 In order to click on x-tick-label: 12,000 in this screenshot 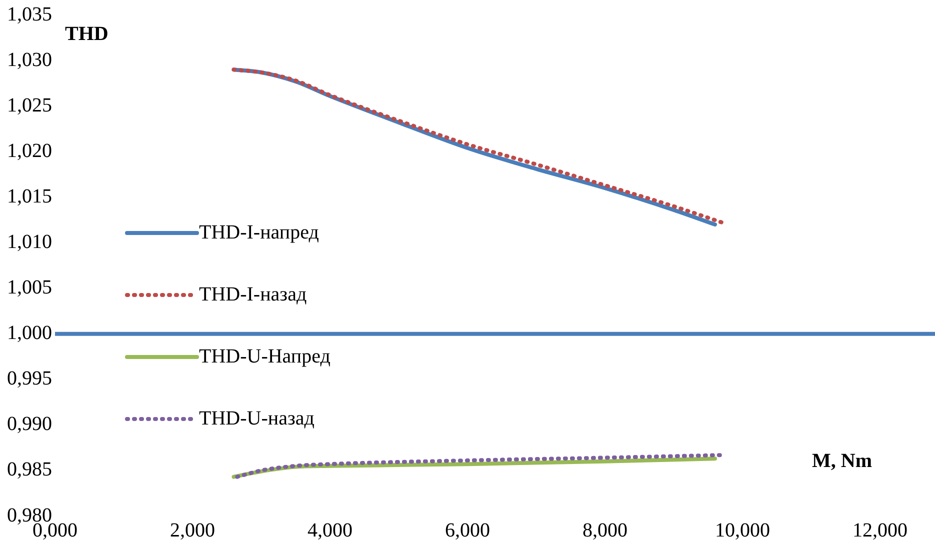, I will do `click(880, 530)`.